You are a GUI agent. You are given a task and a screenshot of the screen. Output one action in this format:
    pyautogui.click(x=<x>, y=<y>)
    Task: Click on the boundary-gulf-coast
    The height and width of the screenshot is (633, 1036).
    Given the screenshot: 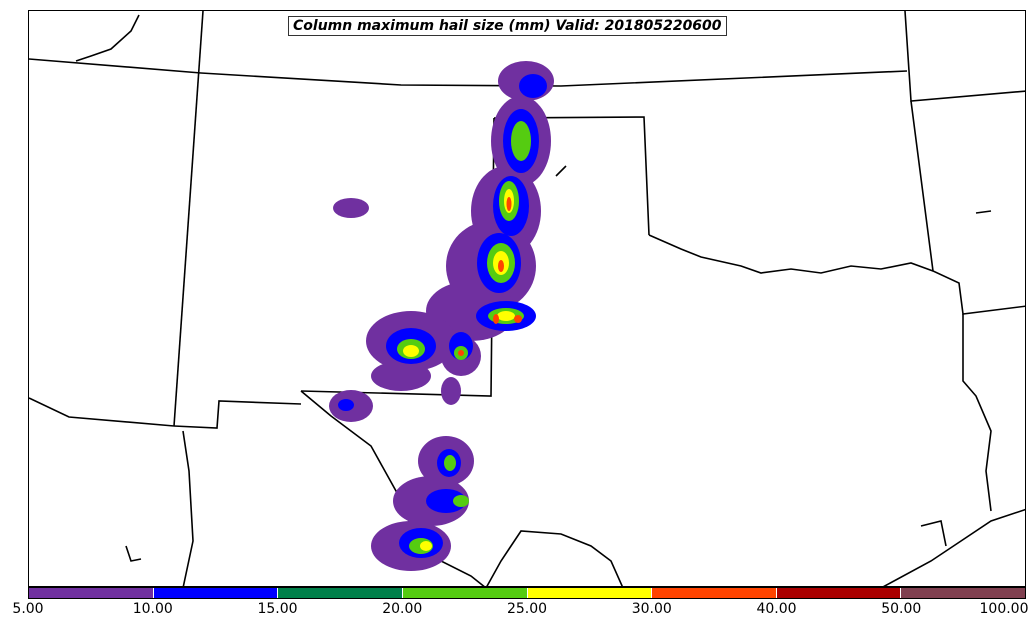 What is the action you would take?
    pyautogui.click(x=954, y=547)
    